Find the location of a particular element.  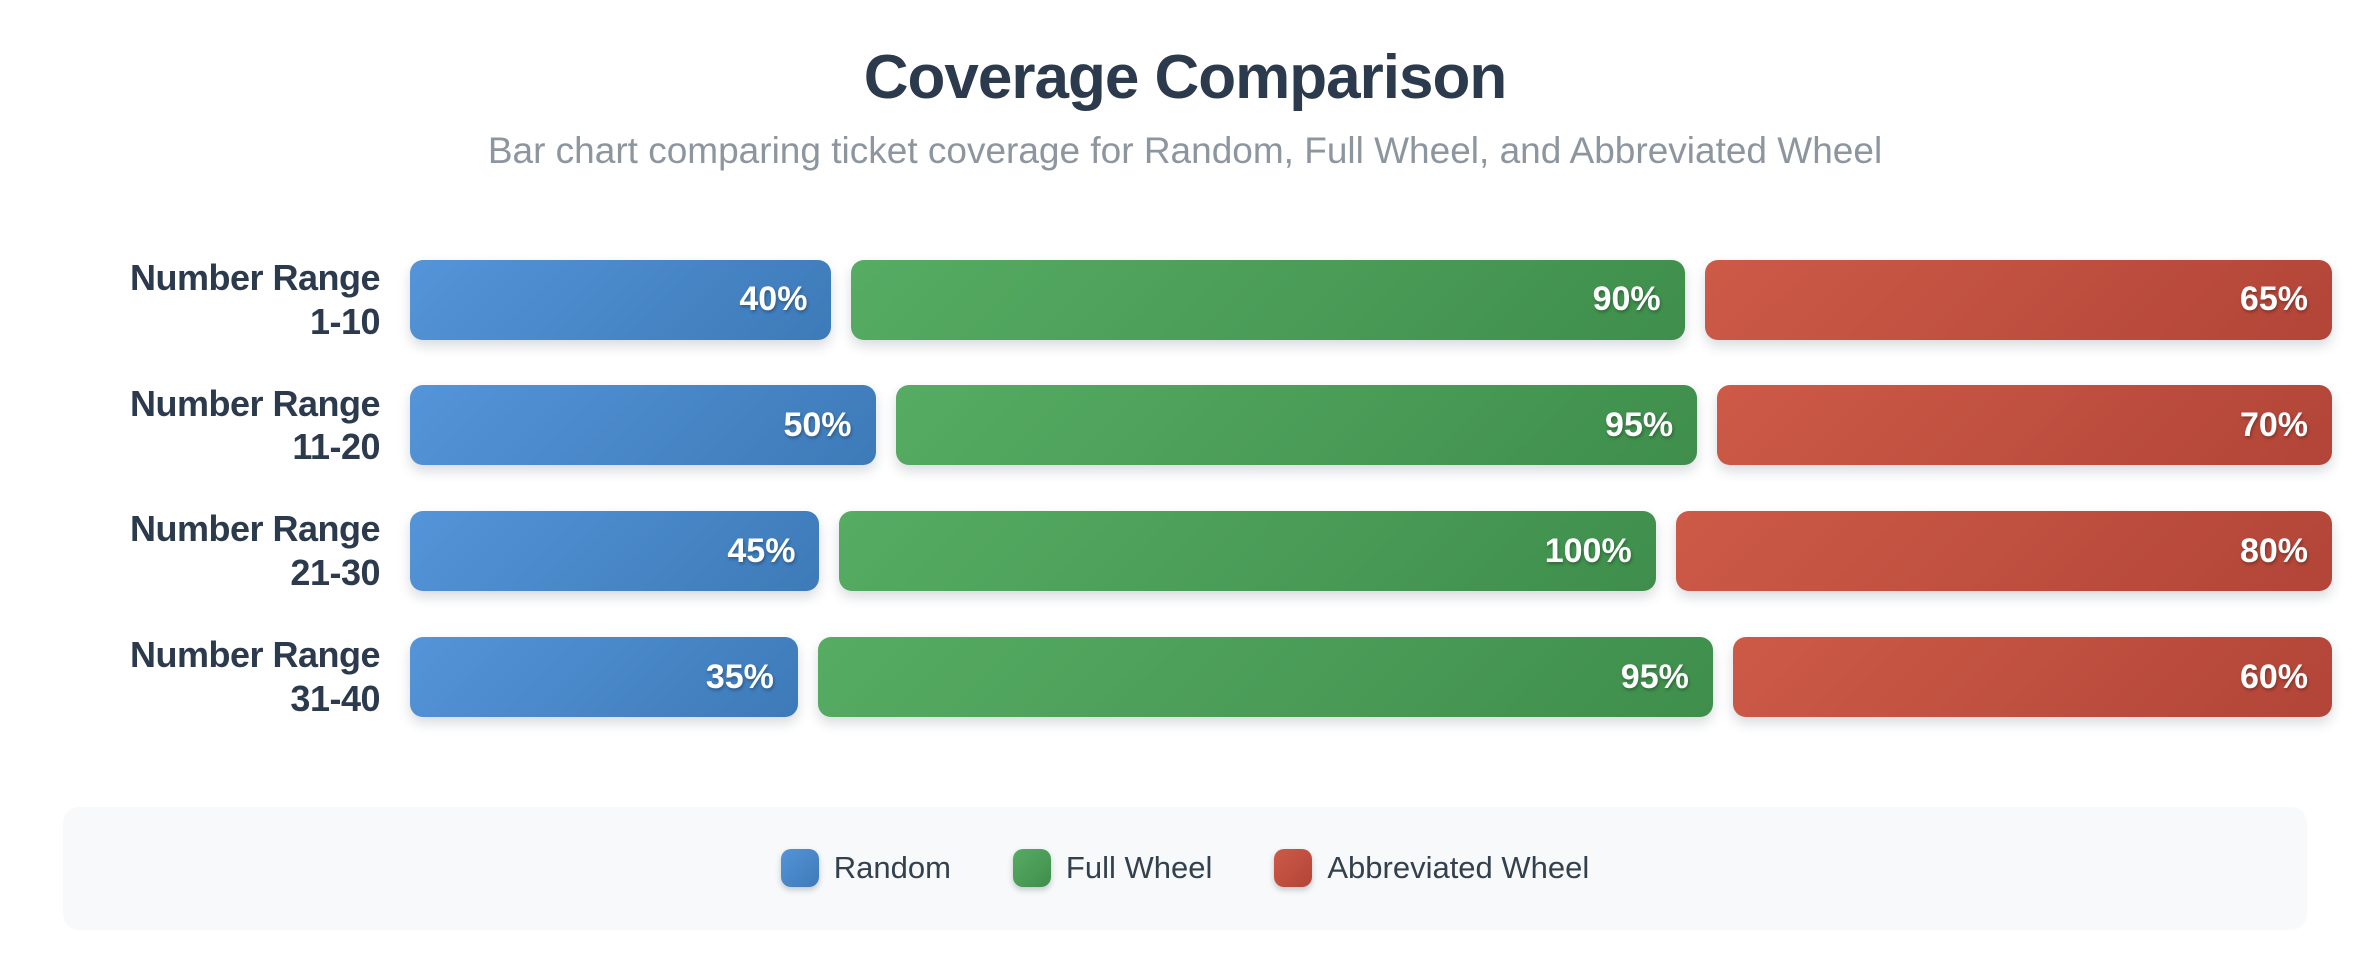

bar-full-wheel: 100% is located at coordinates (1247, 551).